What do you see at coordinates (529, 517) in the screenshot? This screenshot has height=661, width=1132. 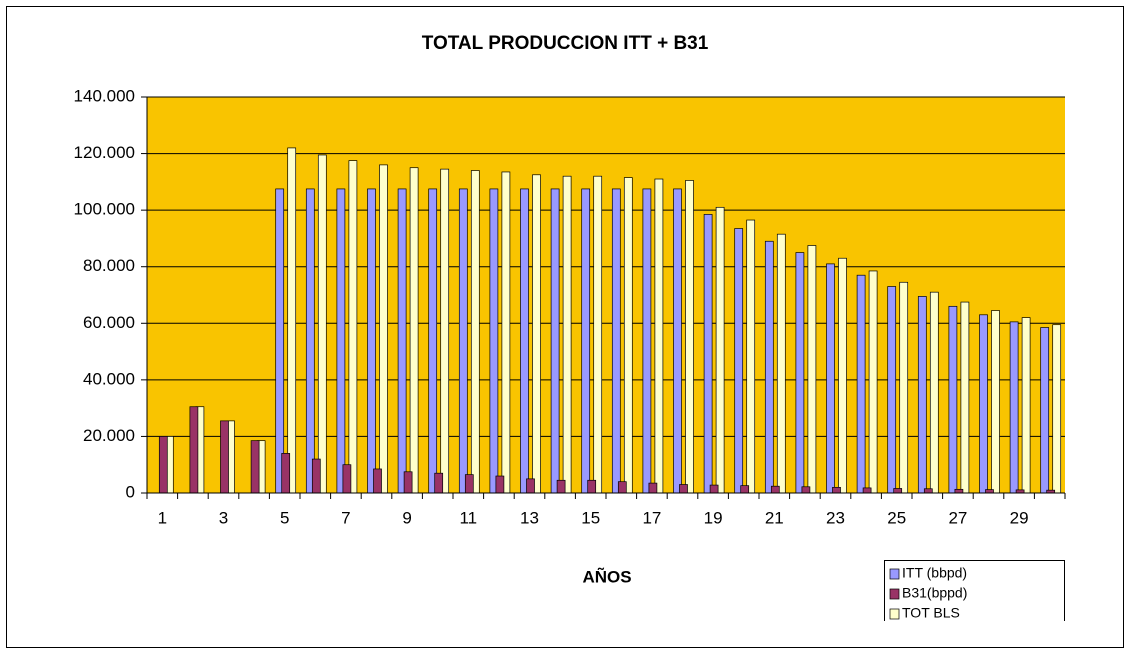 I see `x-tick-label: 13` at bounding box center [529, 517].